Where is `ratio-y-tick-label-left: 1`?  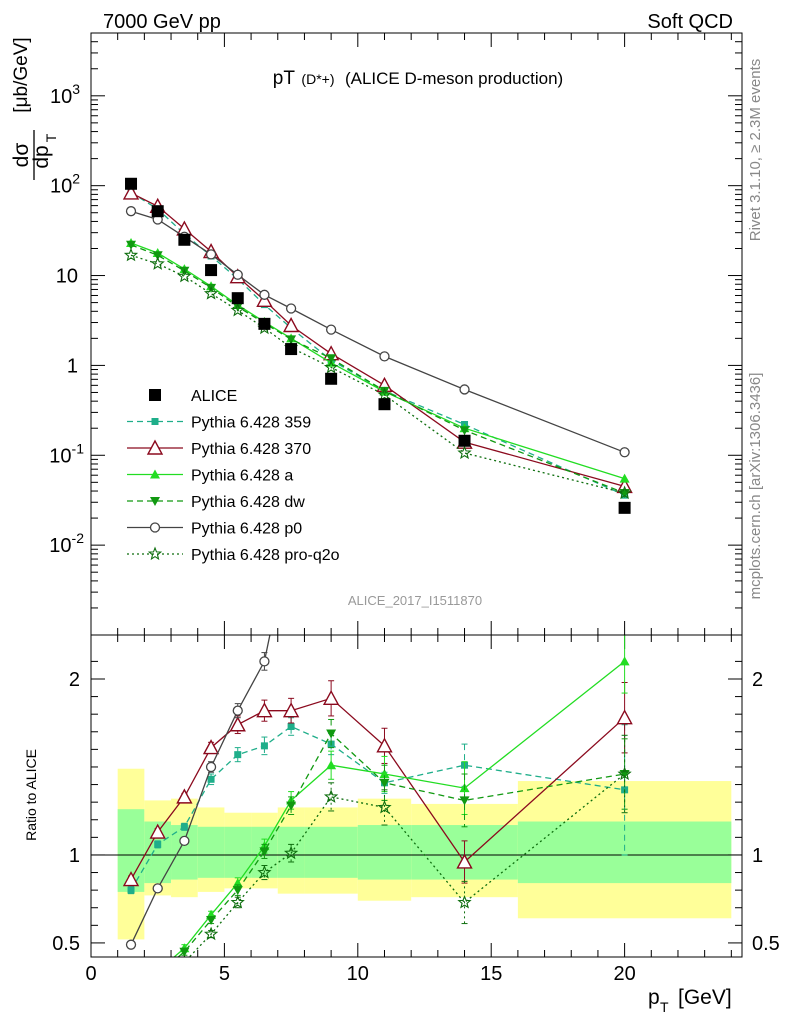 ratio-y-tick-label-left: 1 is located at coordinates (74, 856).